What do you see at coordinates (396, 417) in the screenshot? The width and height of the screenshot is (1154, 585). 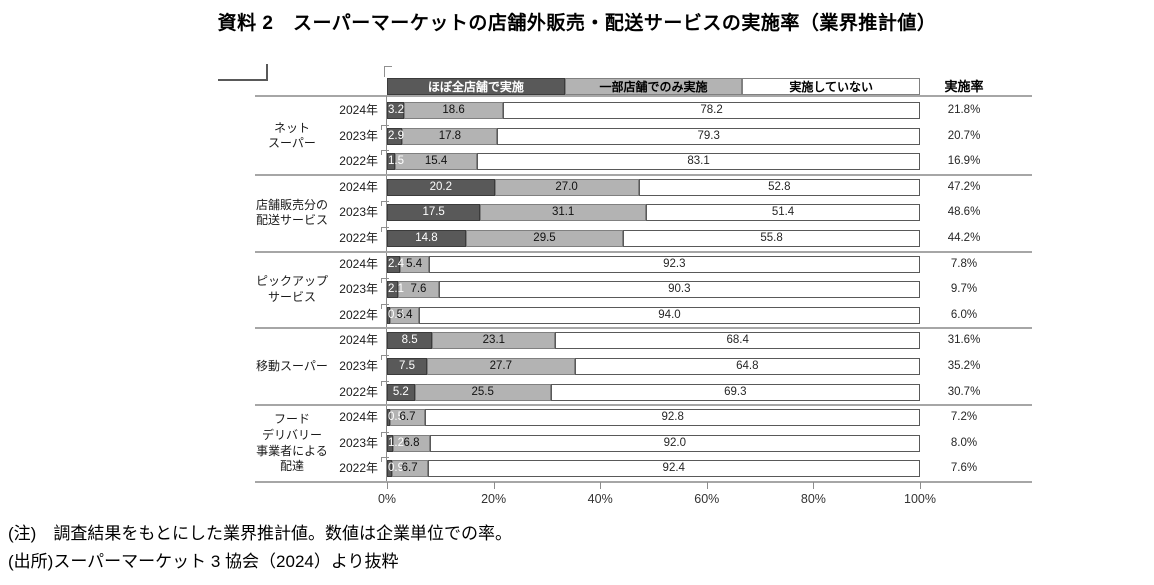 I see `segment-value: 0.5` at bounding box center [396, 417].